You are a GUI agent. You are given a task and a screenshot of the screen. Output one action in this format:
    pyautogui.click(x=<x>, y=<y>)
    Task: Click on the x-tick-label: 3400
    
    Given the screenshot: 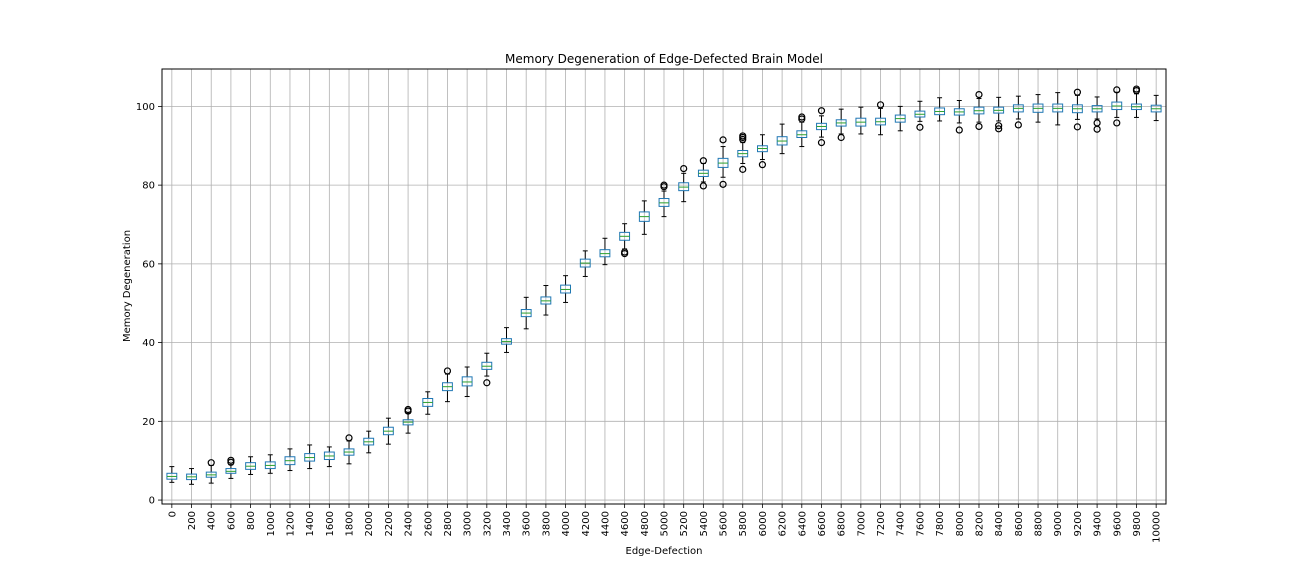 What is the action you would take?
    pyautogui.click(x=507, y=523)
    